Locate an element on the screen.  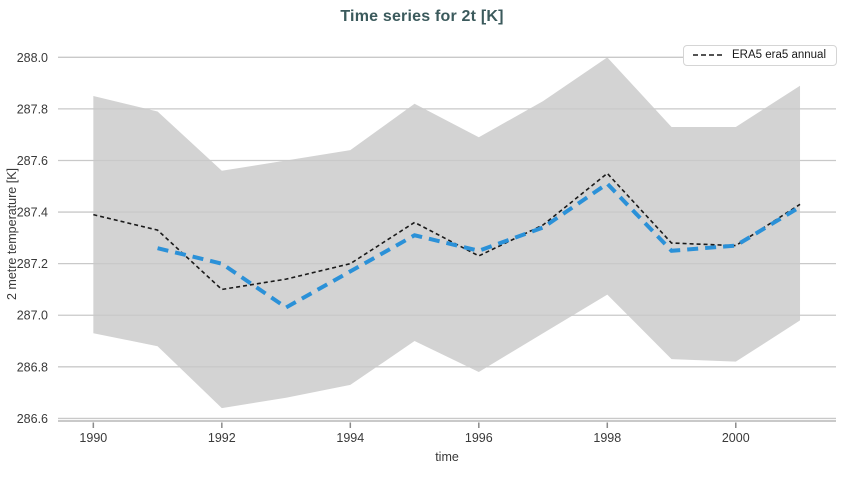
x-tick-label: 1990 is located at coordinates (93, 438).